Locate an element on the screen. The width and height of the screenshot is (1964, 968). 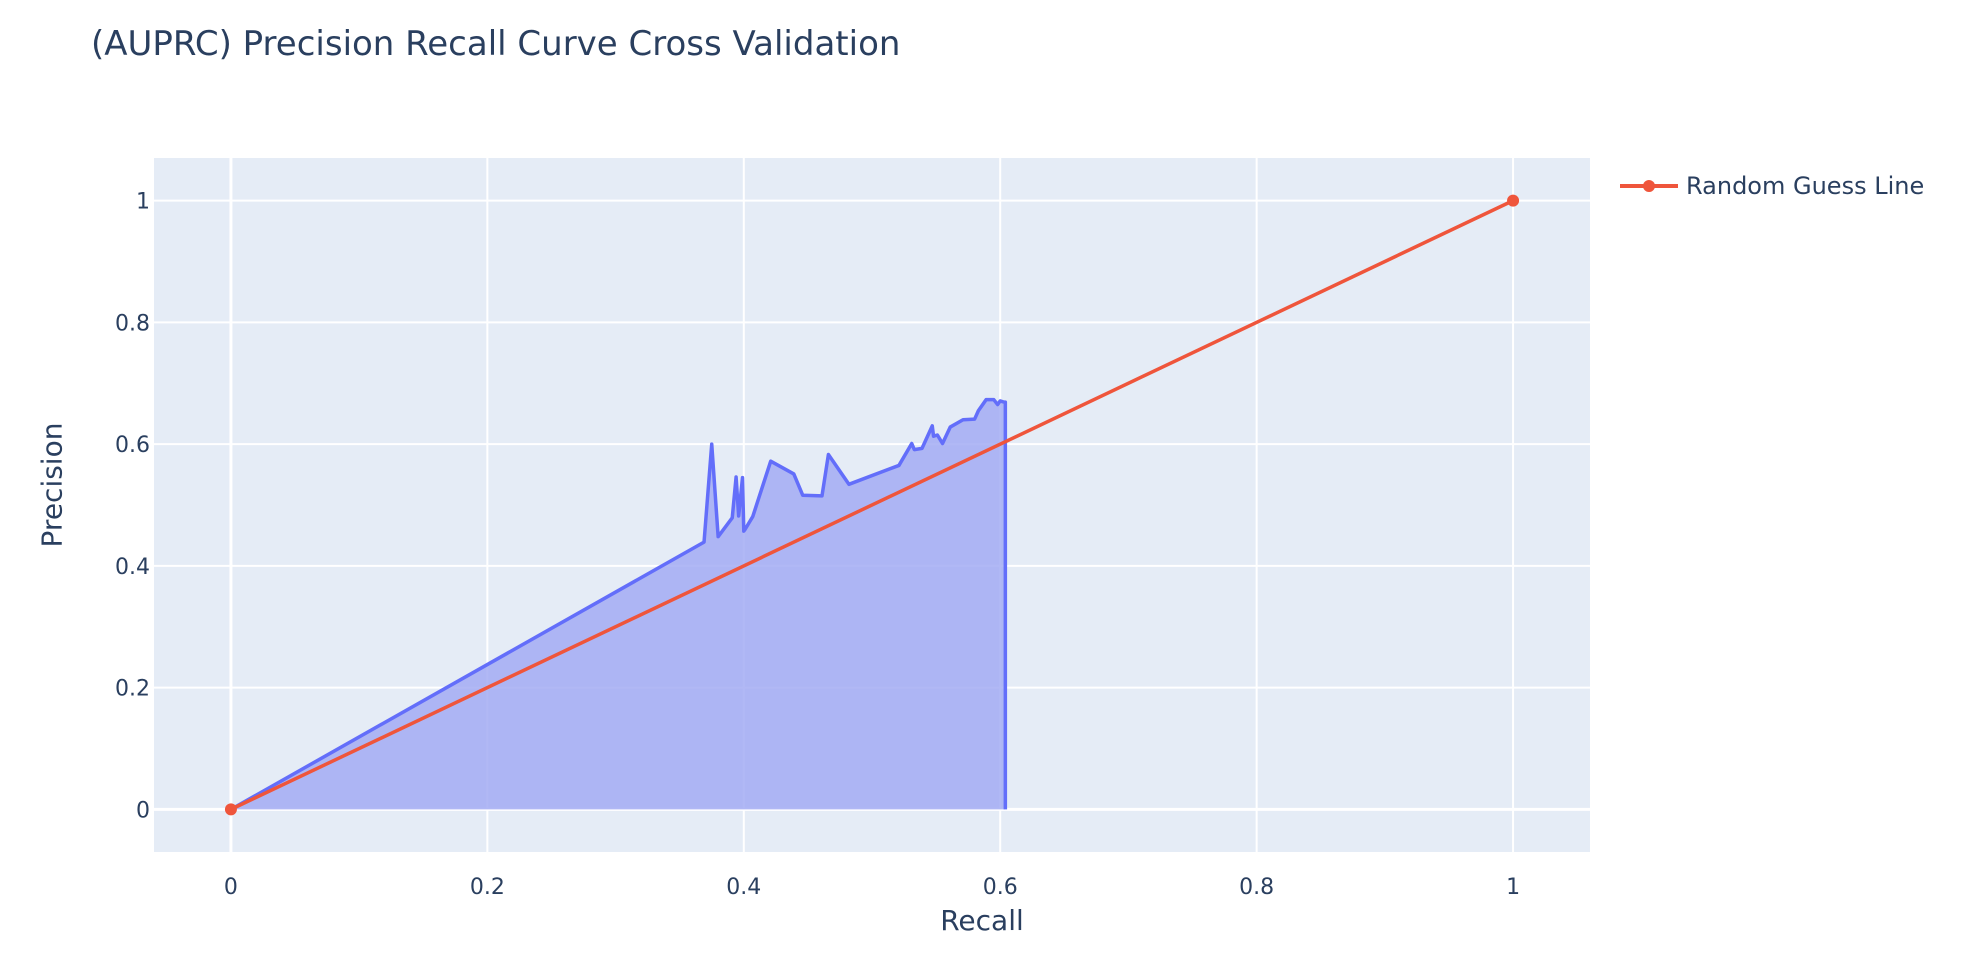
y-axis-title: Precision is located at coordinates (52, 485).